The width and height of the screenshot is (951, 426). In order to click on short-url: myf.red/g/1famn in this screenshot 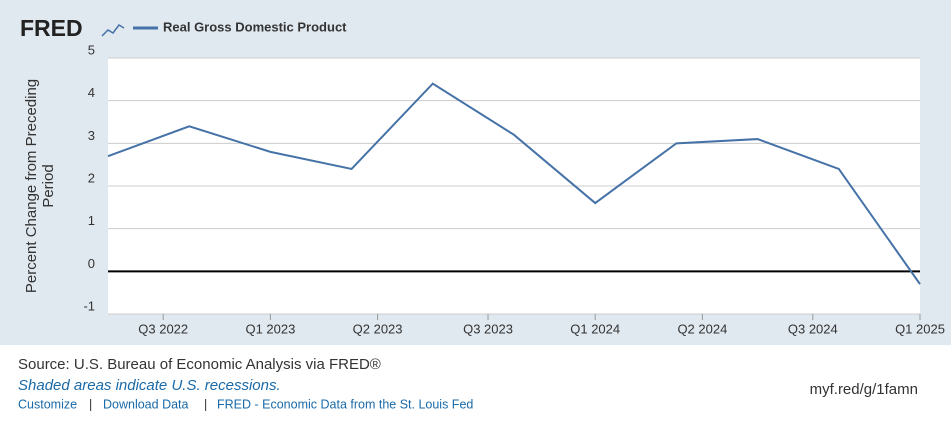, I will do `click(864, 389)`.